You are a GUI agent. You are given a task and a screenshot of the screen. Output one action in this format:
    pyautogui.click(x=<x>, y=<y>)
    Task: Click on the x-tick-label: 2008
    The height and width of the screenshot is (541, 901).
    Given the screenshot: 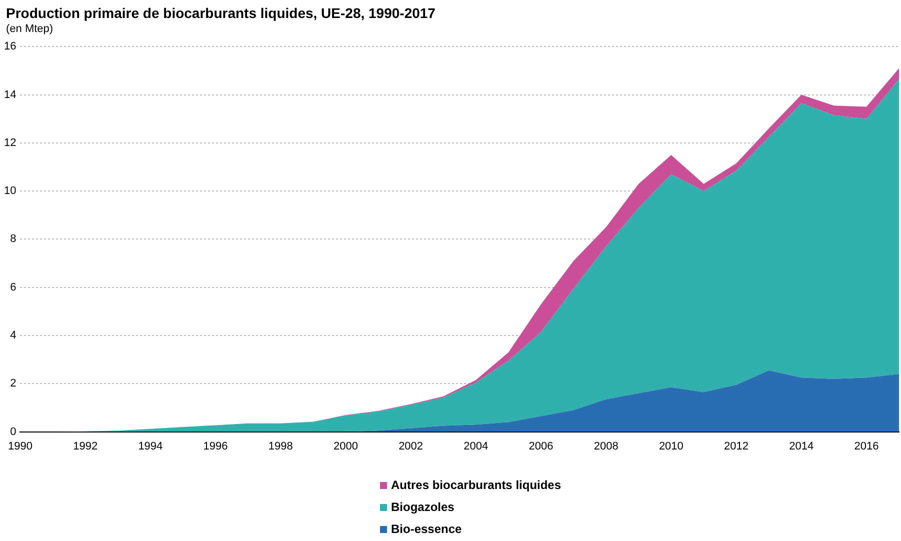 What is the action you would take?
    pyautogui.click(x=606, y=446)
    